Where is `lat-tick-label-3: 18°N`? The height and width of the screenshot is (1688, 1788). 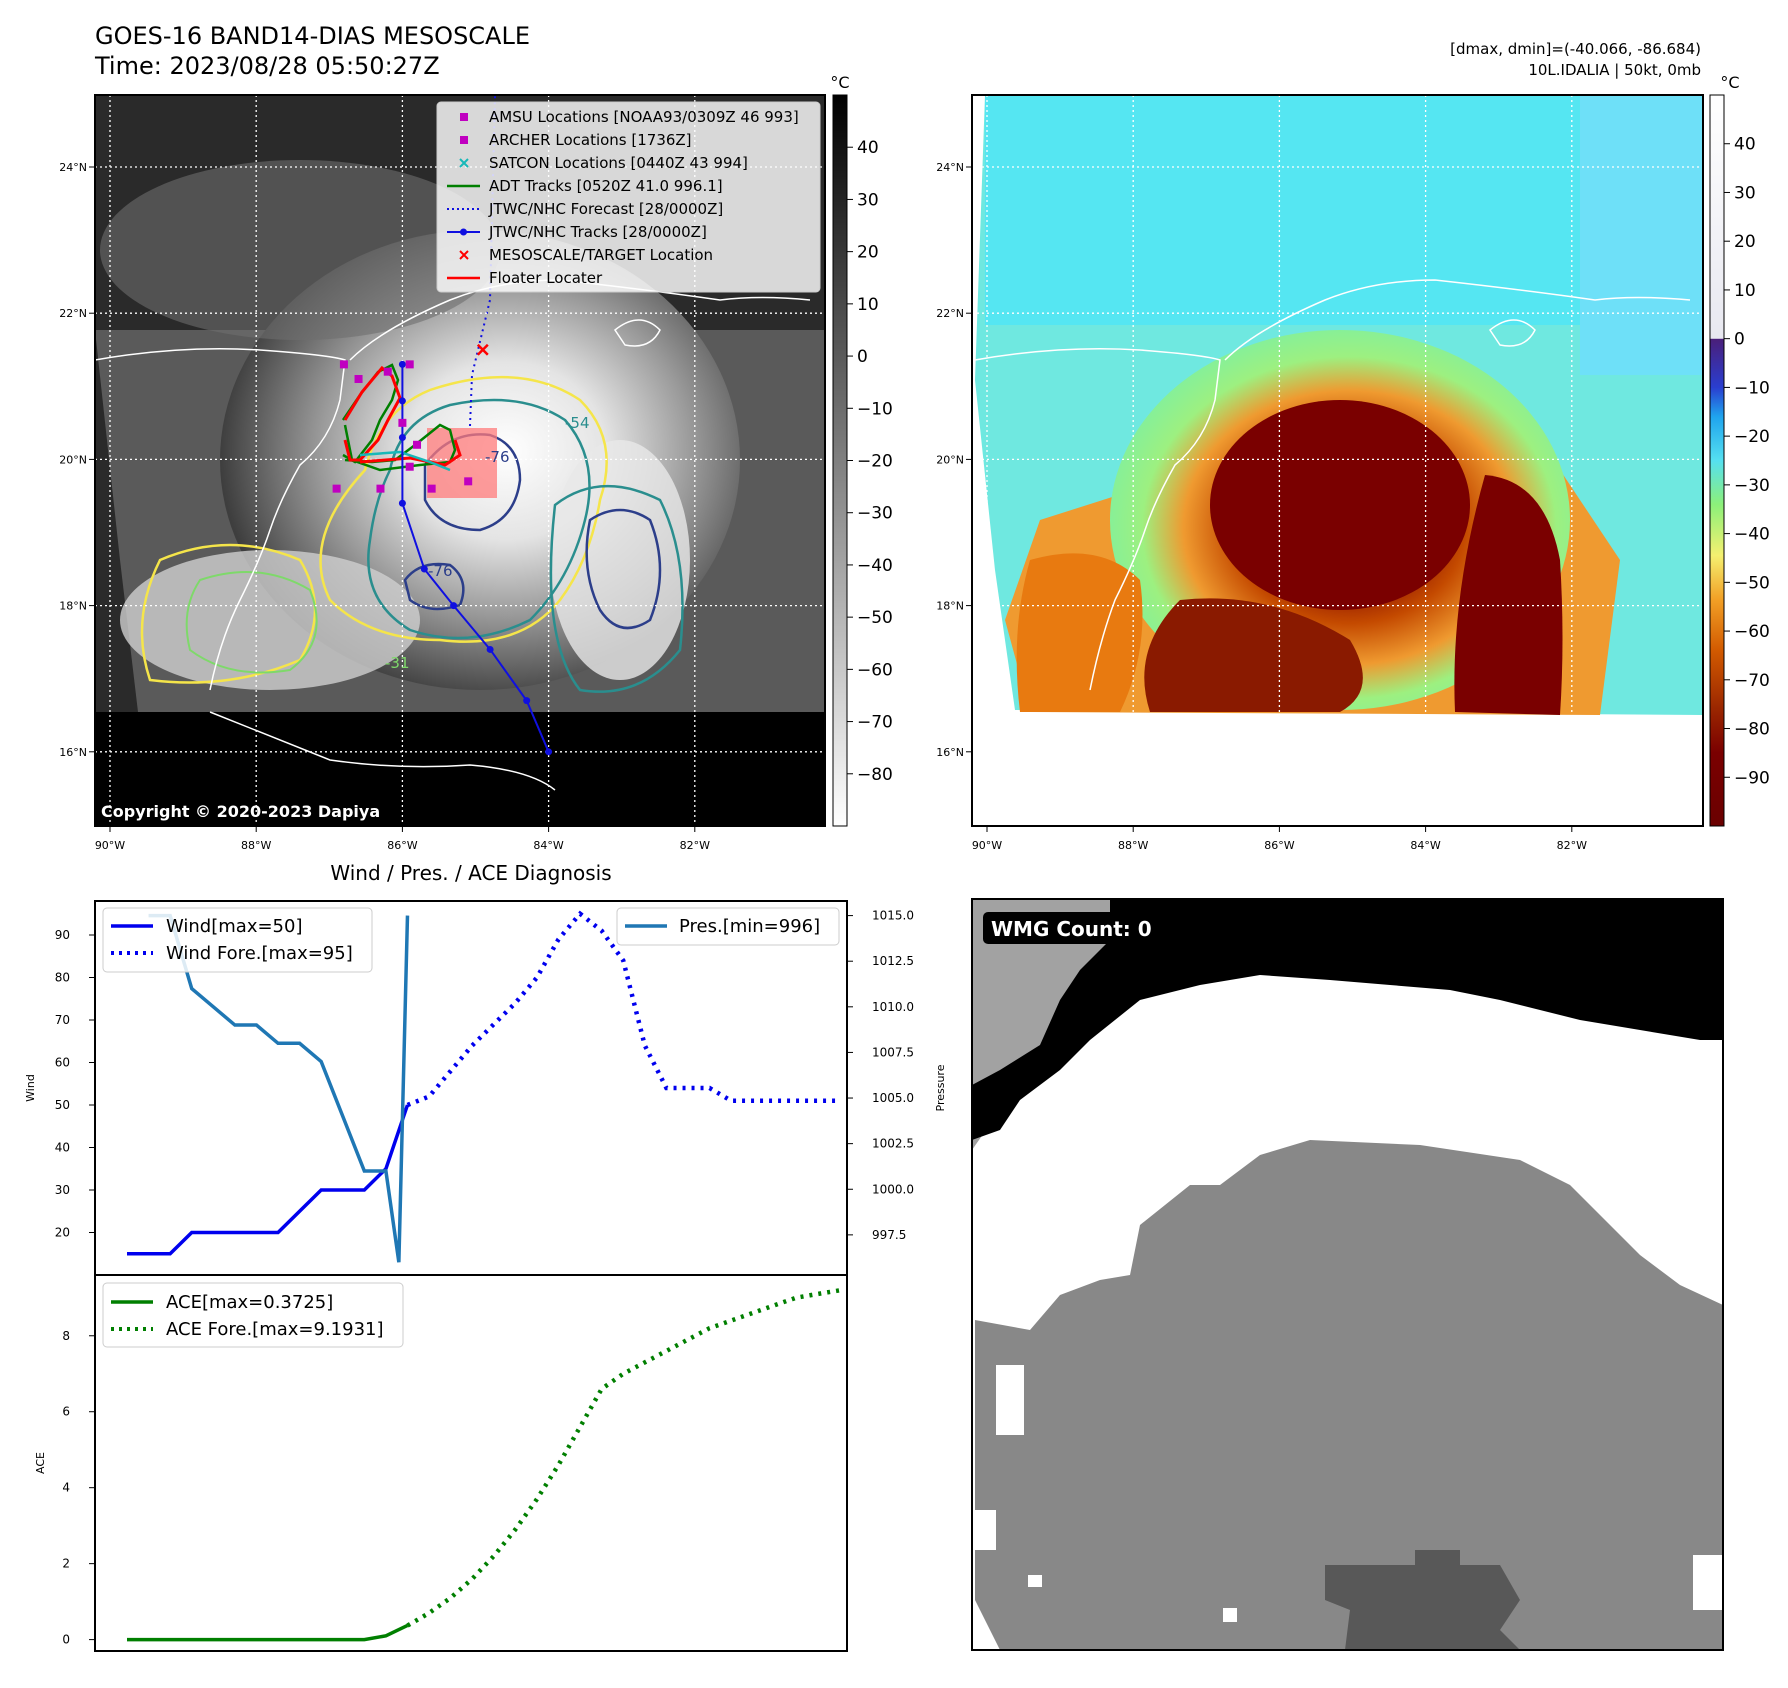
lat-tick-label-3: 18°N is located at coordinates (950, 606).